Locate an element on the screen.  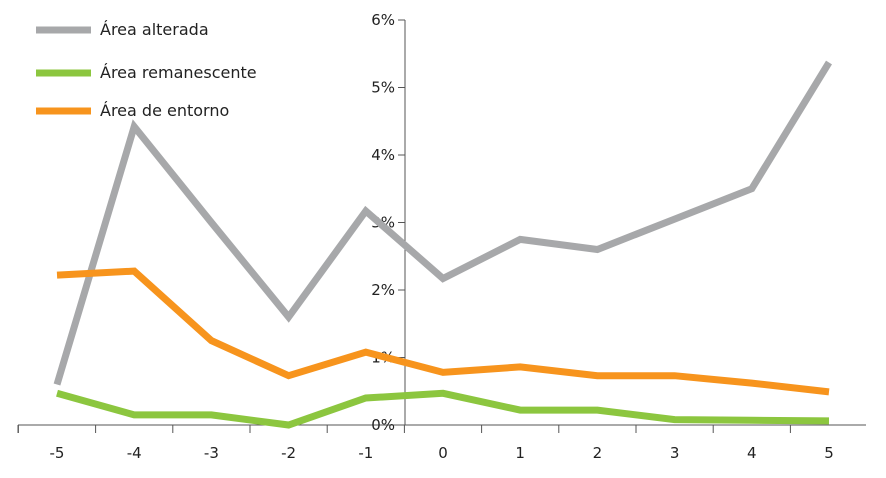
x-tick-label: 5 is located at coordinates (829, 453).